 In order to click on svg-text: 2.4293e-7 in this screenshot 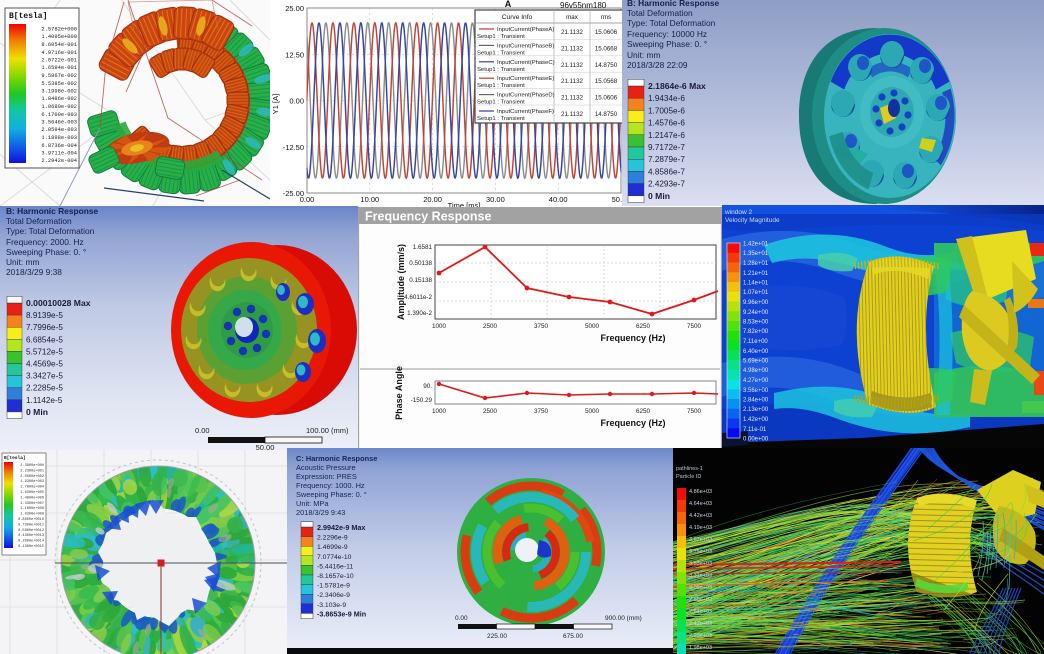, I will do `click(666, 184)`.